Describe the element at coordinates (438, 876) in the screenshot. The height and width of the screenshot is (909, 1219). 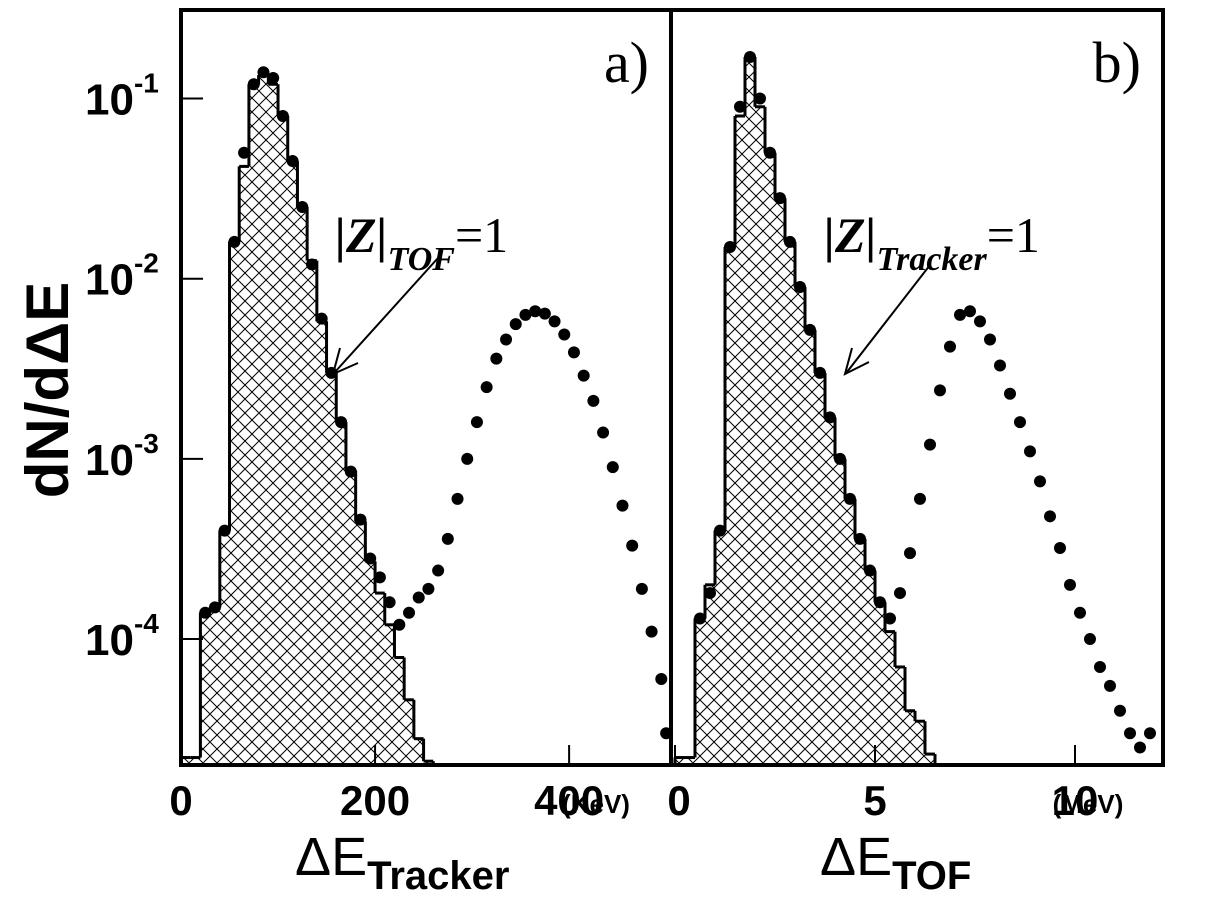
I see `x-label-sub: Tracker` at that location.